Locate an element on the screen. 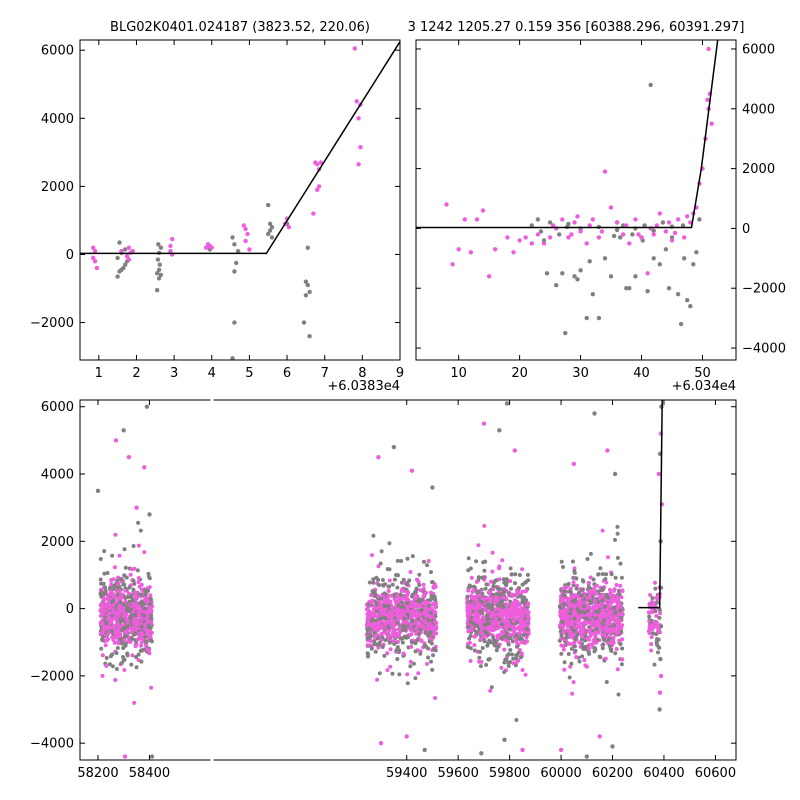  x-tick-label: 7 is located at coordinates (325, 373).